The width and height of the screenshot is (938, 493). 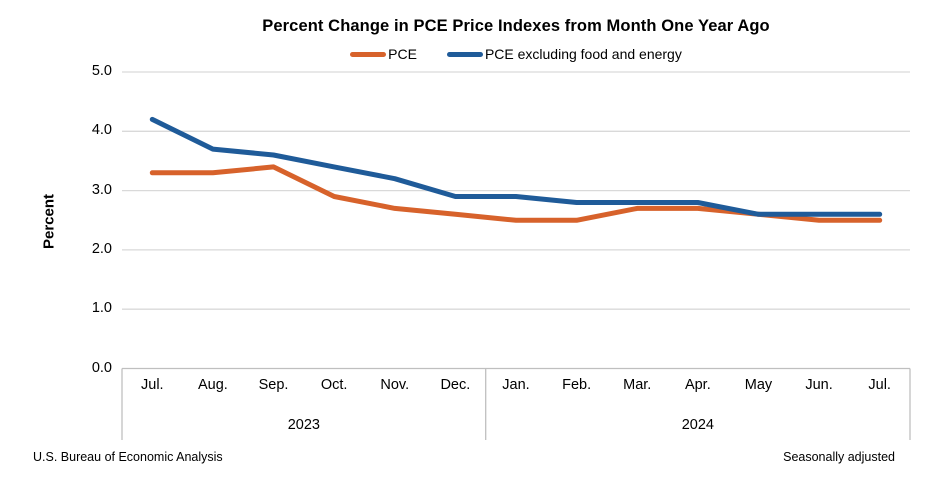 I want to click on x-tick-label: Jan., so click(x=516, y=385).